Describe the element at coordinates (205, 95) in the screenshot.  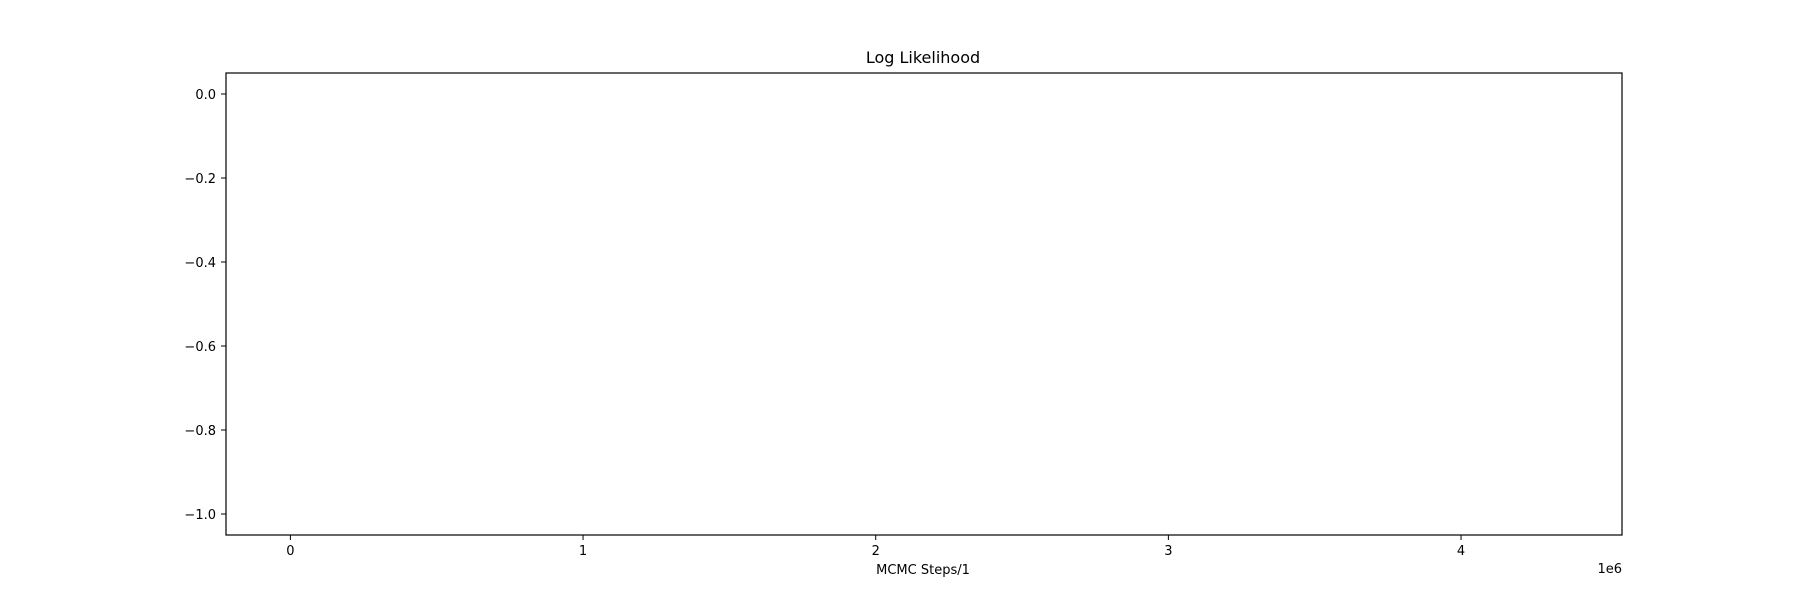
I see `y-tick-label: 0.0` at that location.